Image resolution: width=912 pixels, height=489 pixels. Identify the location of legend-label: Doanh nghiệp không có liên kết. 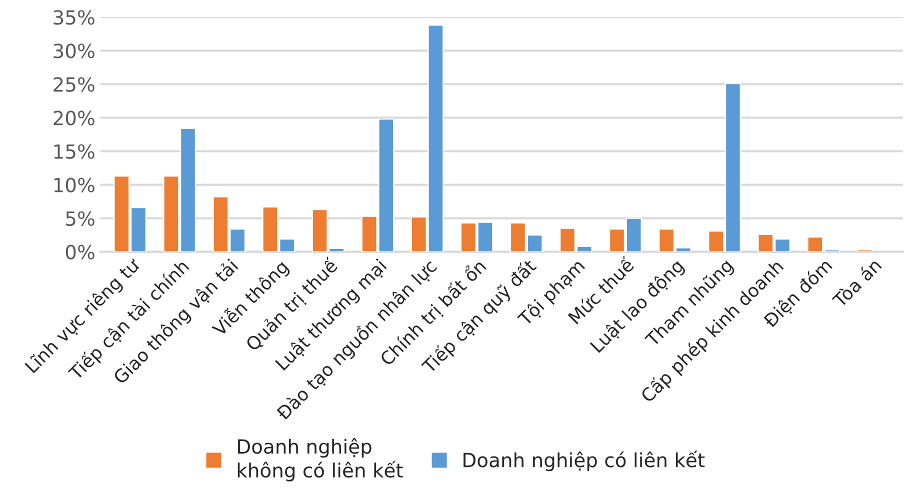
(320, 460).